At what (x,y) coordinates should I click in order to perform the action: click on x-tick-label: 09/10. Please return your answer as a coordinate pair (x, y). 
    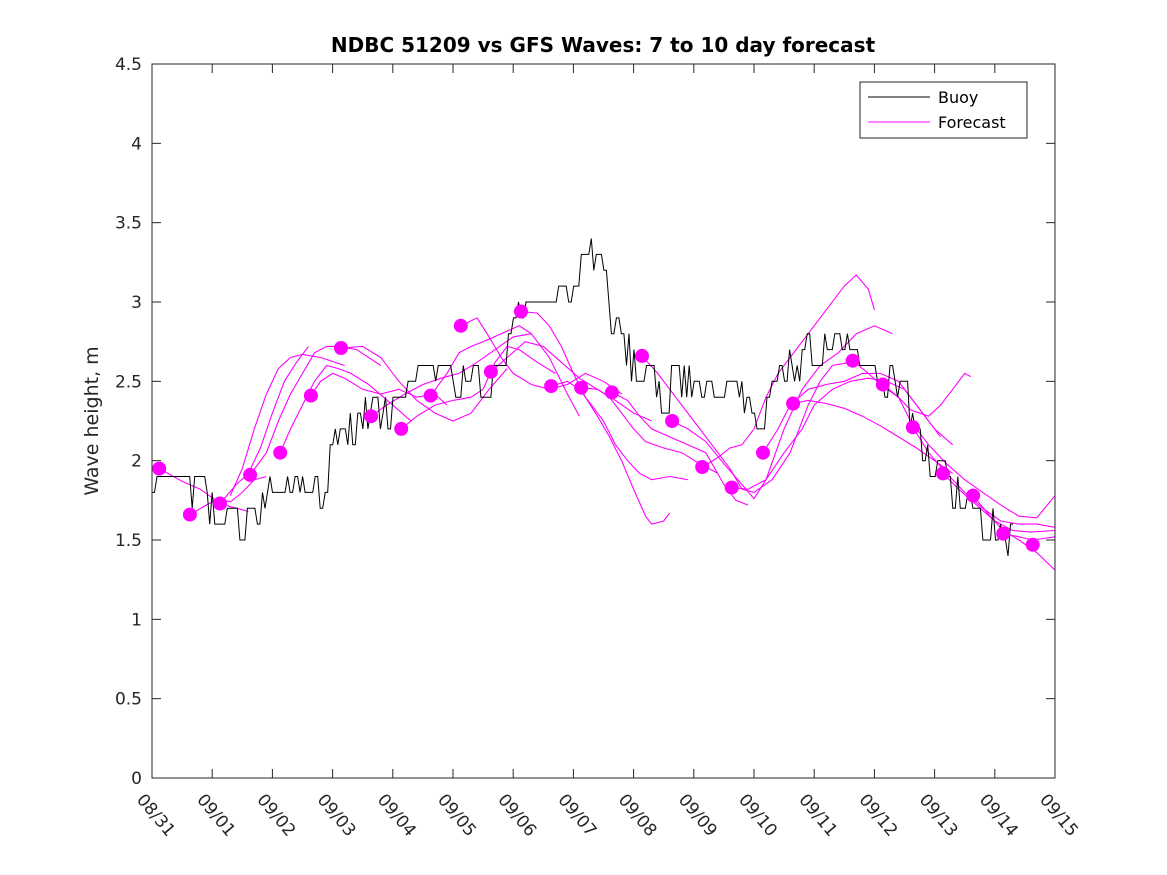
    Looking at the image, I should click on (757, 815).